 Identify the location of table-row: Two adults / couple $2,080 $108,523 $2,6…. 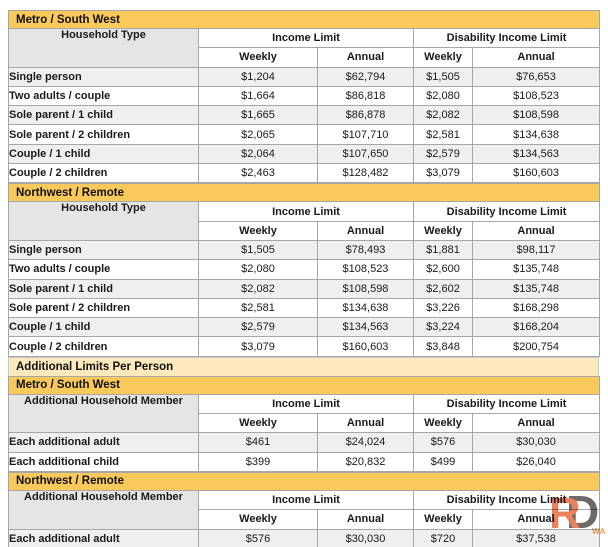
(304, 269).